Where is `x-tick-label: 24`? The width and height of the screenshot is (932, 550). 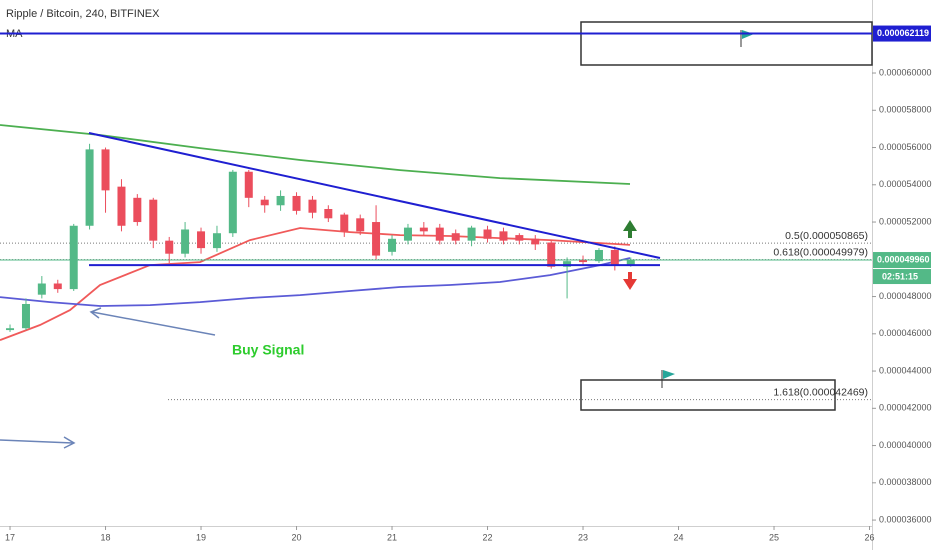 x-tick-label: 24 is located at coordinates (679, 537).